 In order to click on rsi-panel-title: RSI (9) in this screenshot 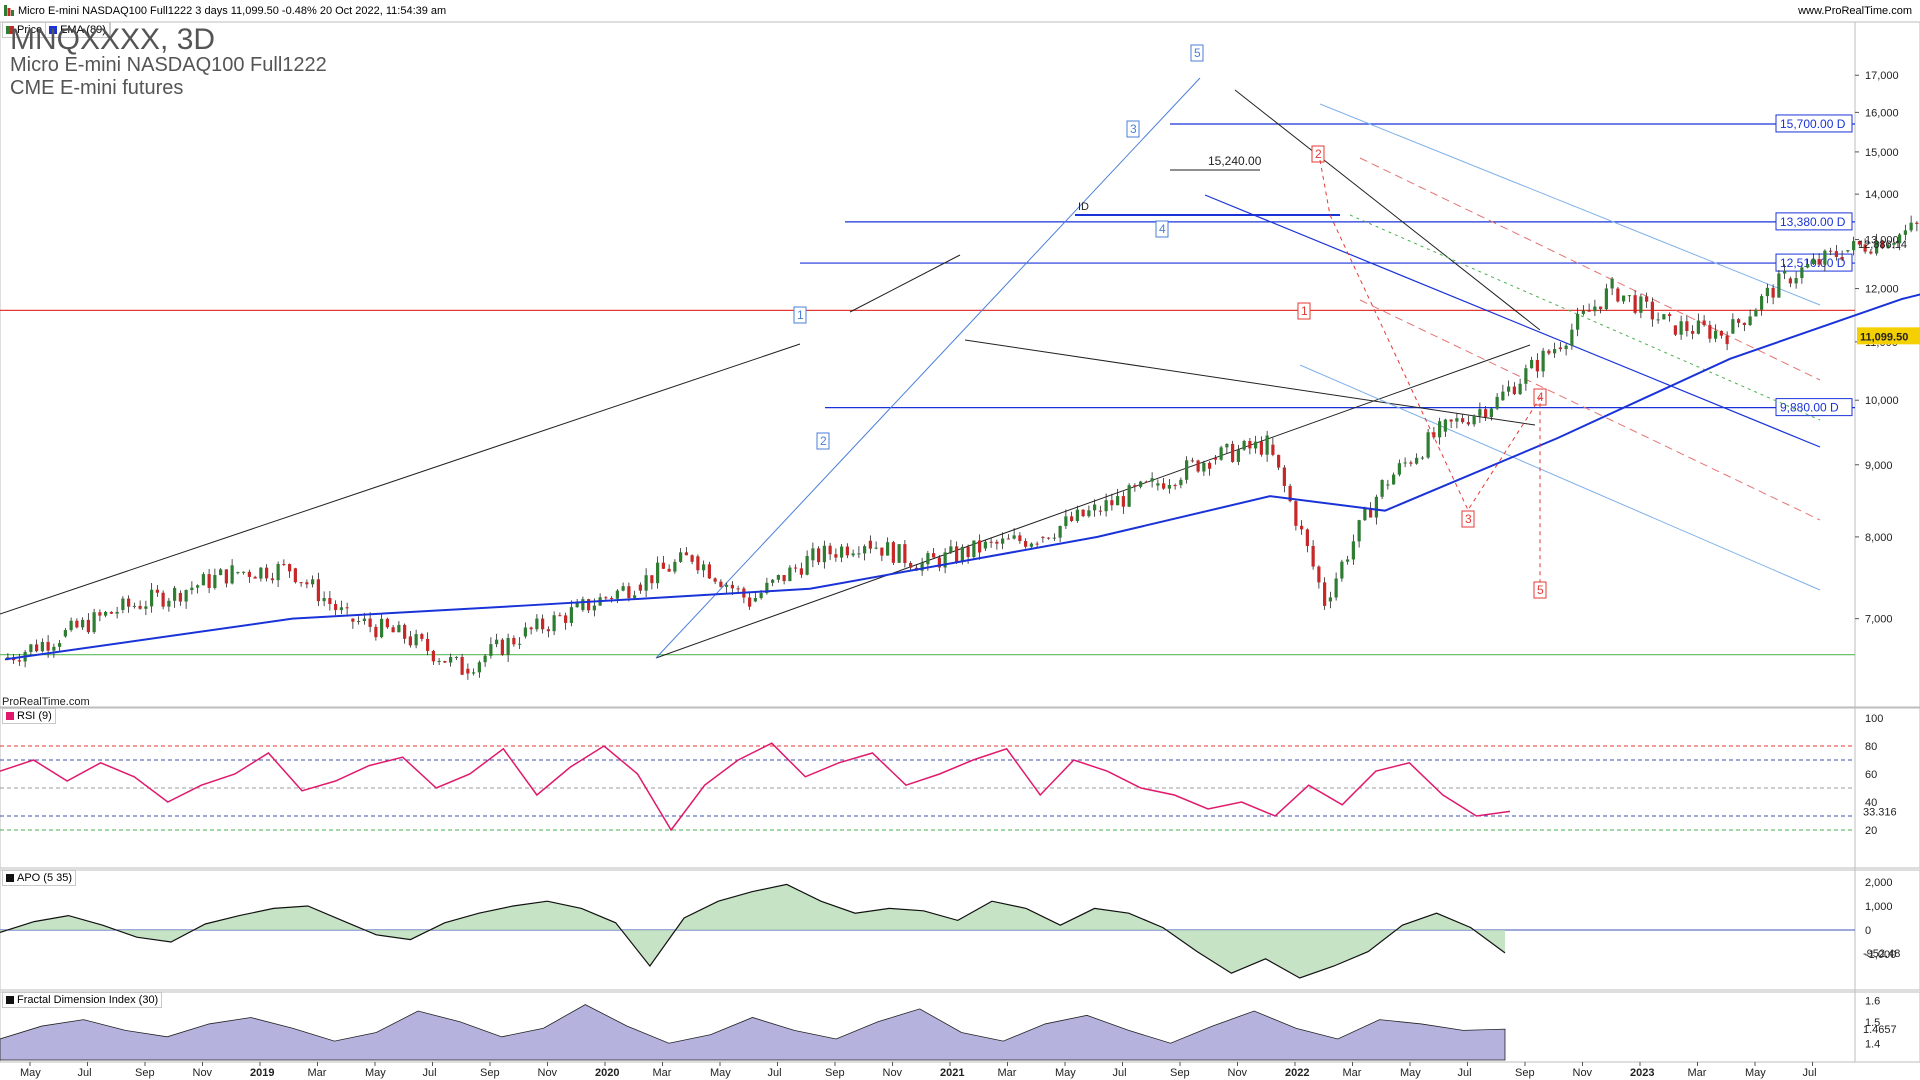, I will do `click(29, 716)`.